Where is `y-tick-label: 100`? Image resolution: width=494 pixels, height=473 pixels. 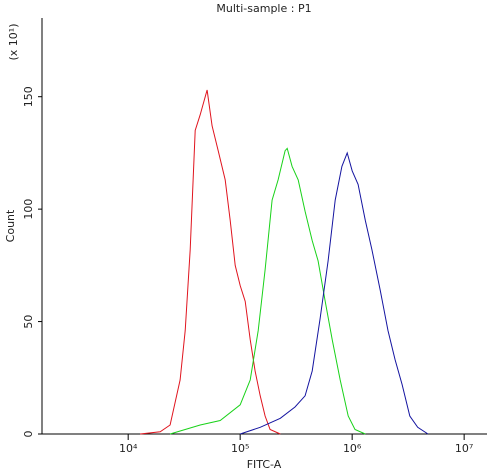 y-tick-label: 100 is located at coordinates (28, 209).